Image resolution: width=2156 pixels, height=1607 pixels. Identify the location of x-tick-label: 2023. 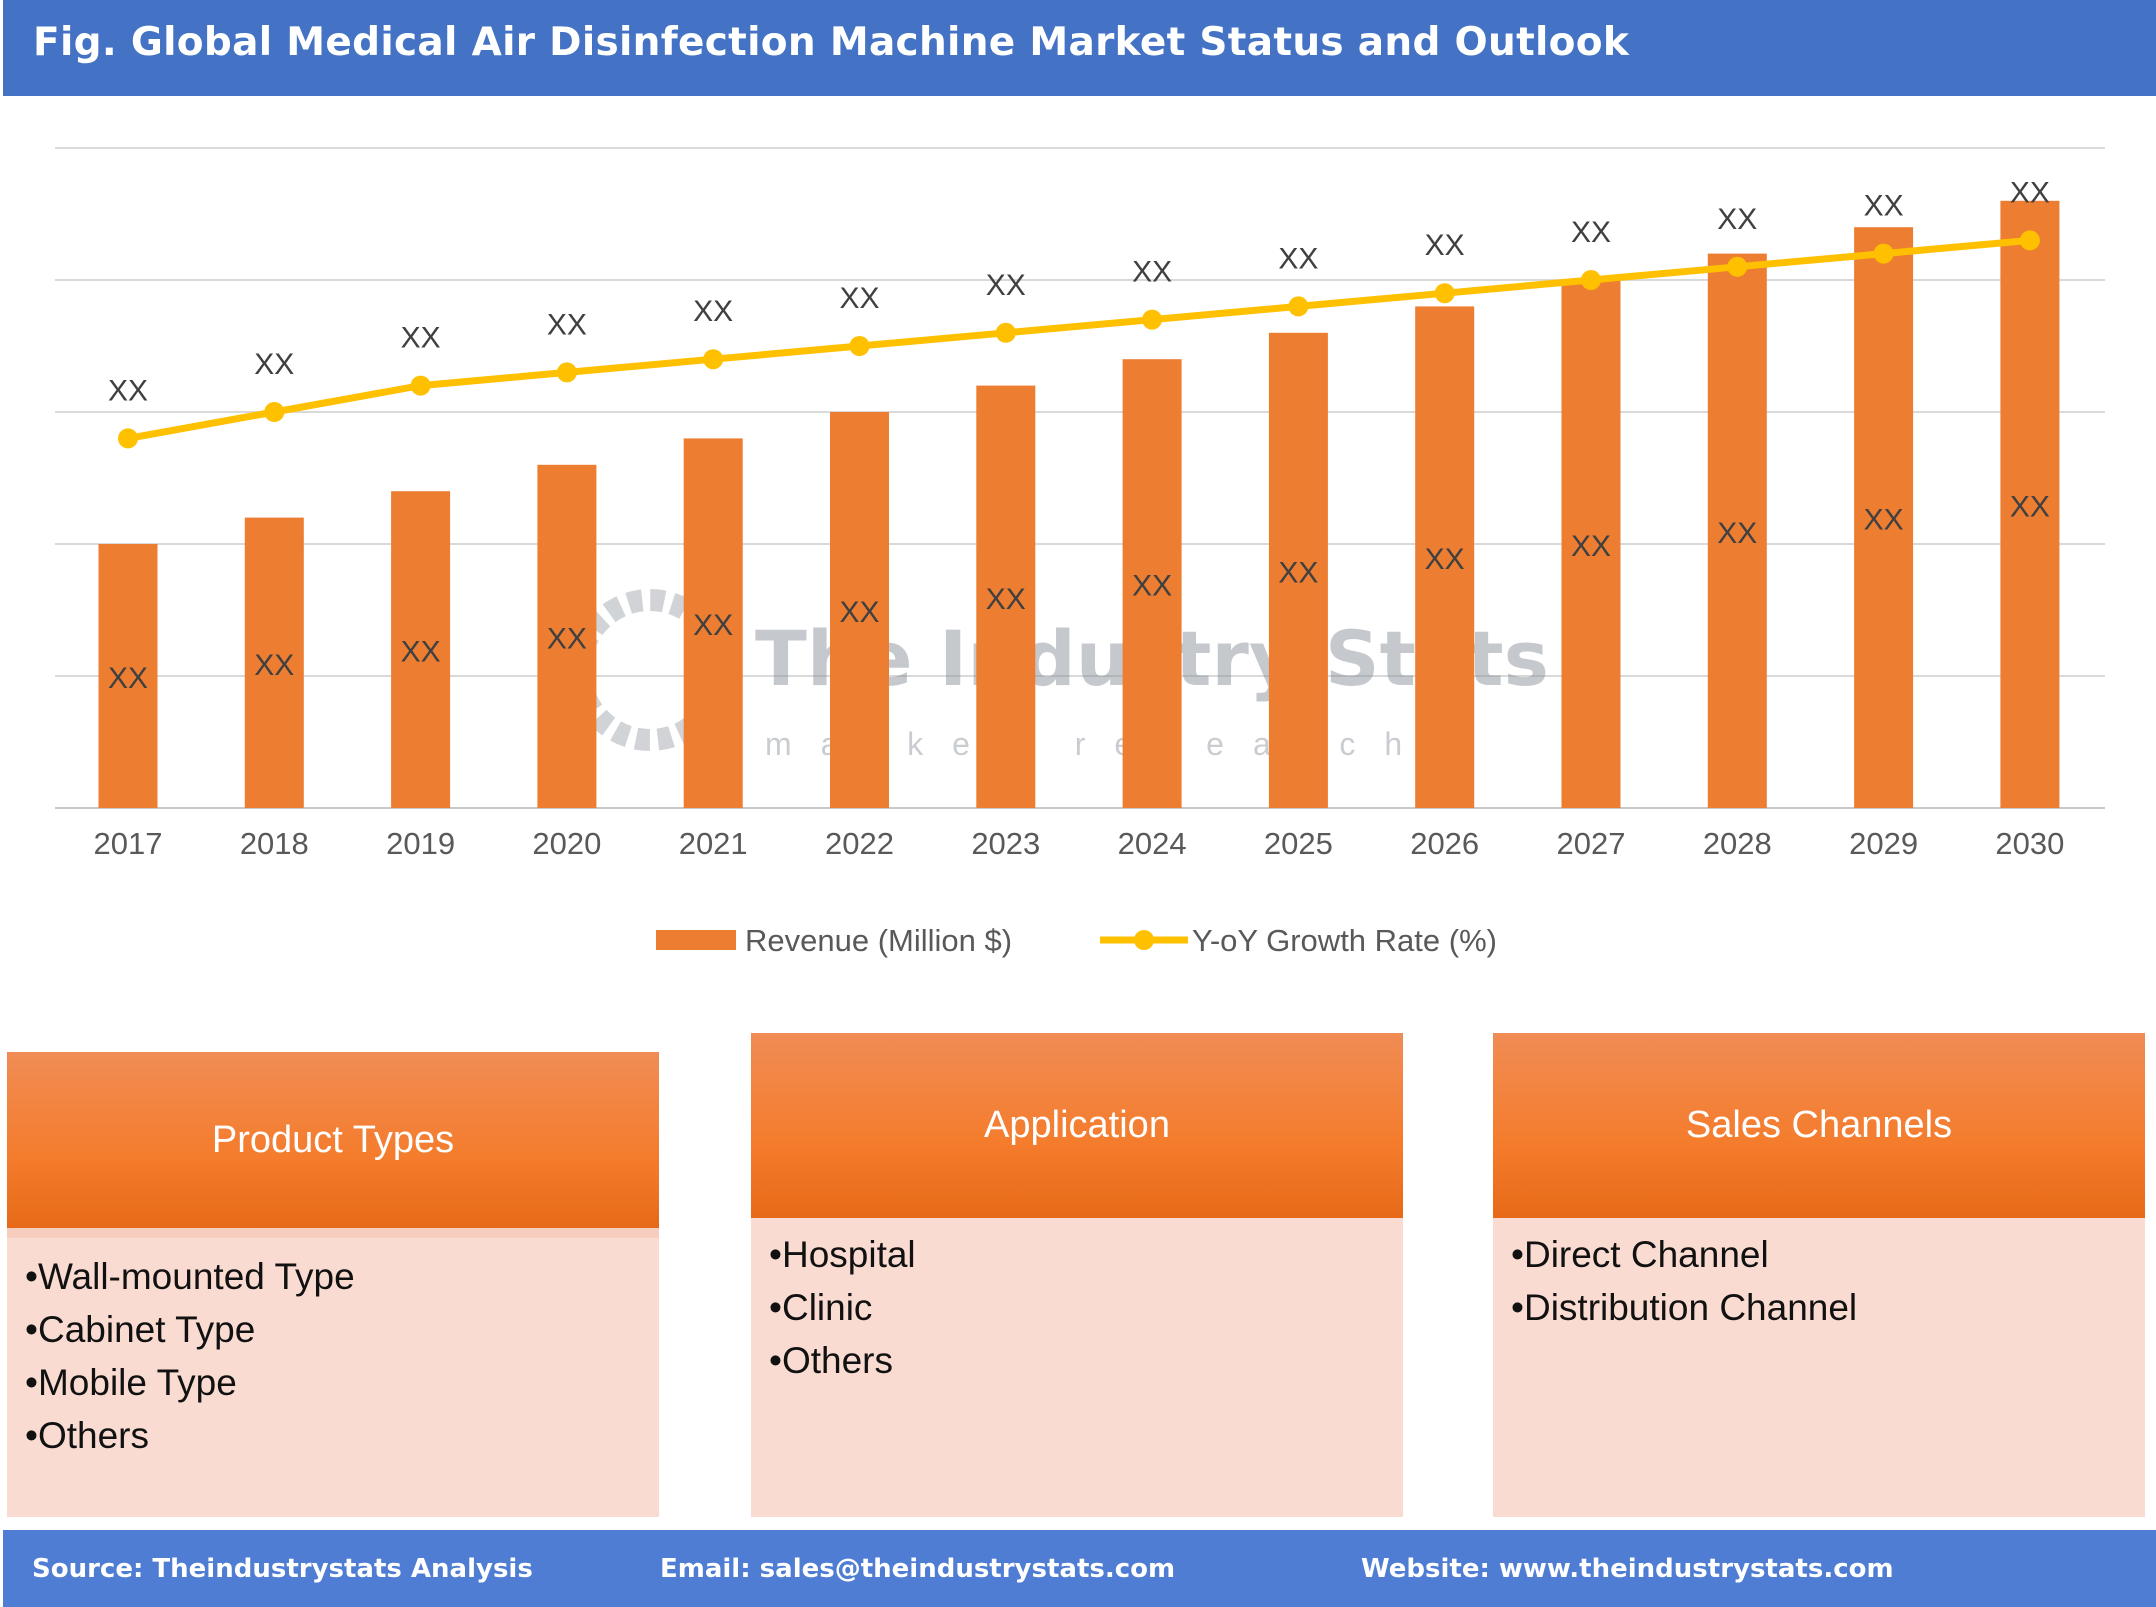
(1005, 843).